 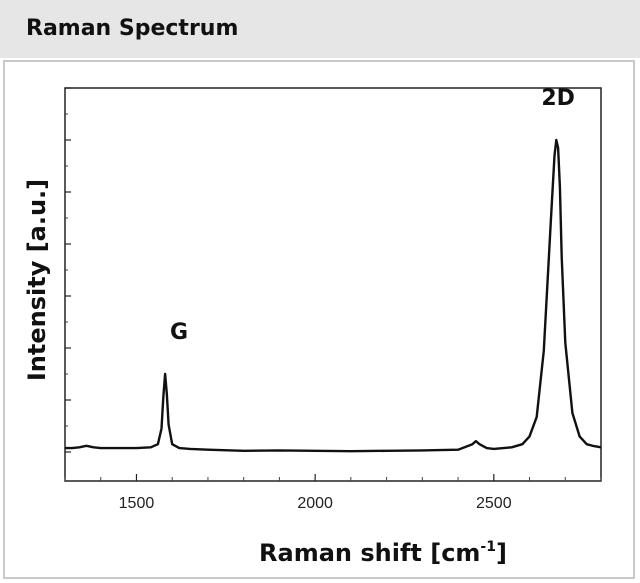 I want to click on header-bar: Raman Spectrum, so click(x=320, y=29).